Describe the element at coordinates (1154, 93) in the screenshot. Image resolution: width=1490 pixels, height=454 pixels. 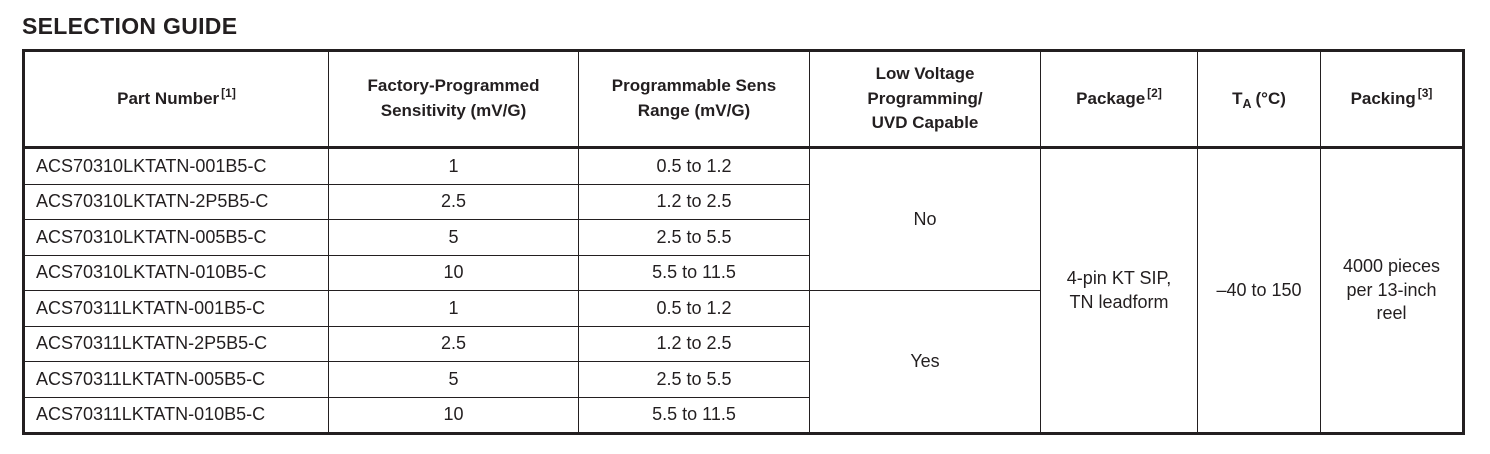
I see `footnote-ref-2: [2]` at that location.